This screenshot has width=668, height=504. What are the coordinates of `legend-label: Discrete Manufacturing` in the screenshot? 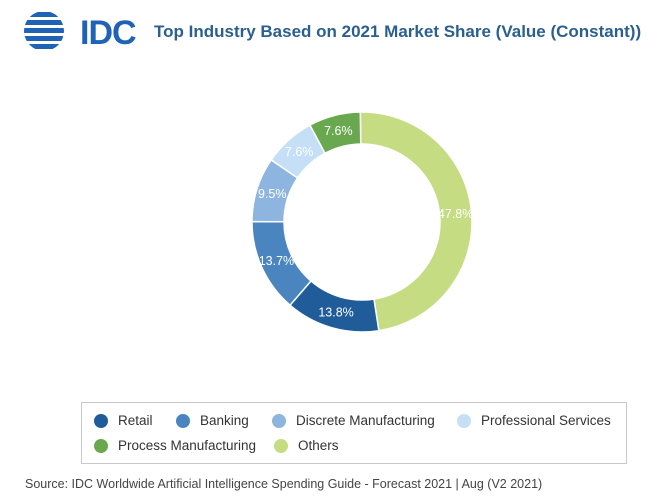 It's located at (365, 420).